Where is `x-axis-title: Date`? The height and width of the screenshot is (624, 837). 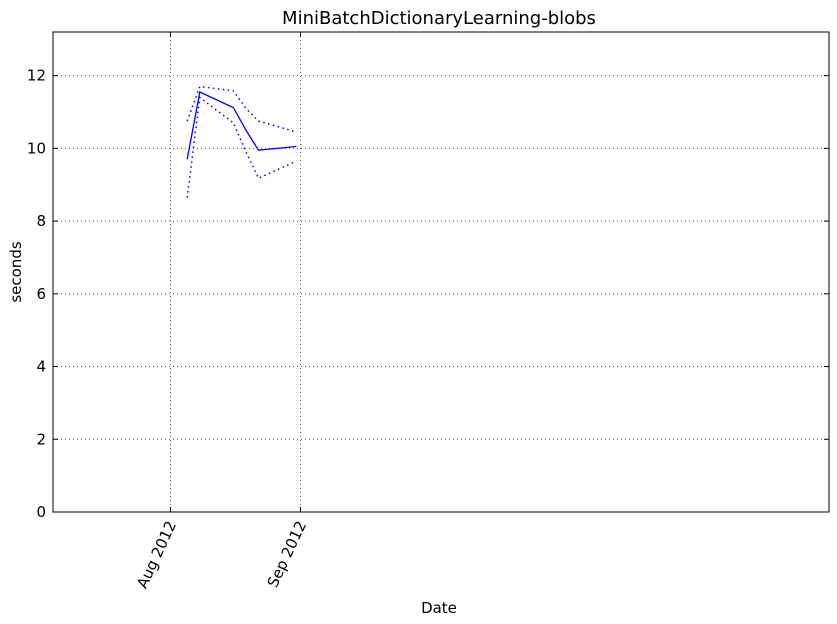 x-axis-title: Date is located at coordinates (439, 608).